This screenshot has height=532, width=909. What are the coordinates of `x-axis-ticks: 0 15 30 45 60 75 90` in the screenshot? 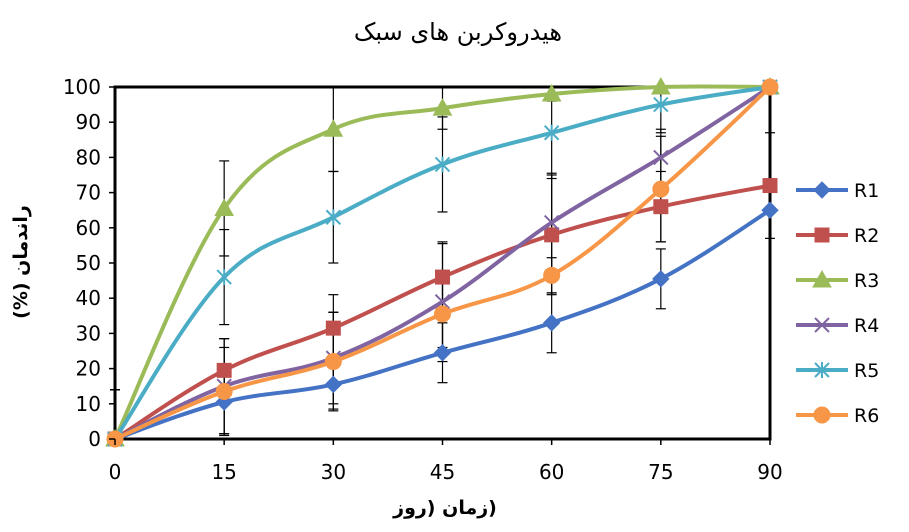 It's located at (446, 461).